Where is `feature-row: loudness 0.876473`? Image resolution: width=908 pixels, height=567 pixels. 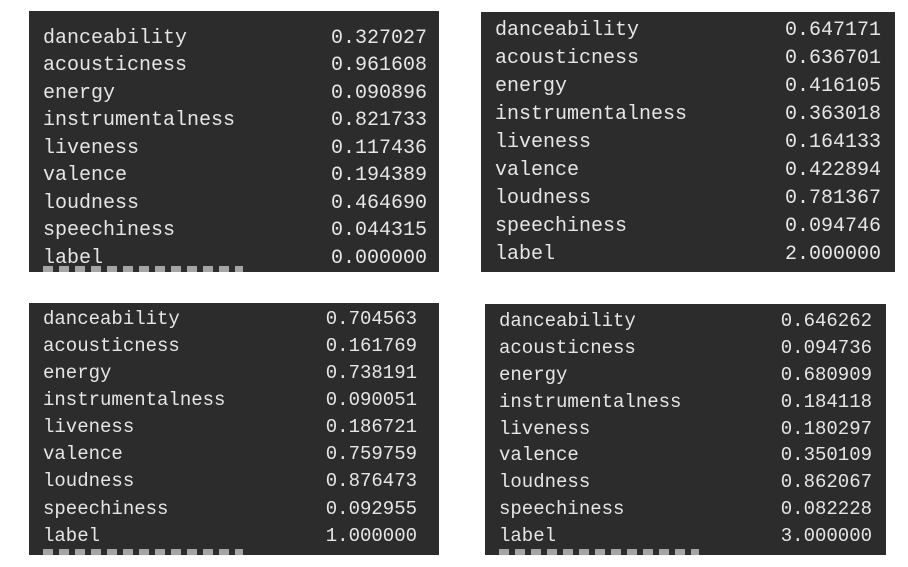 feature-row: loudness 0.876473 is located at coordinates (234, 481).